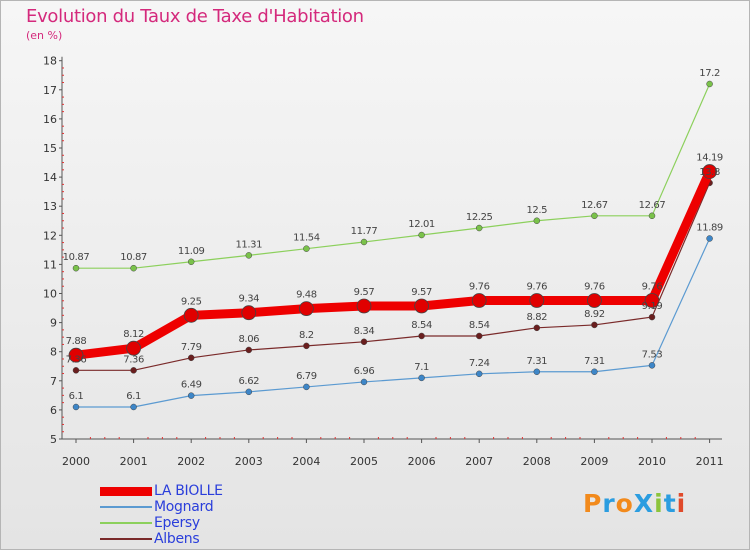 The image size is (750, 550). I want to click on logo-letter: X, so click(644, 503).